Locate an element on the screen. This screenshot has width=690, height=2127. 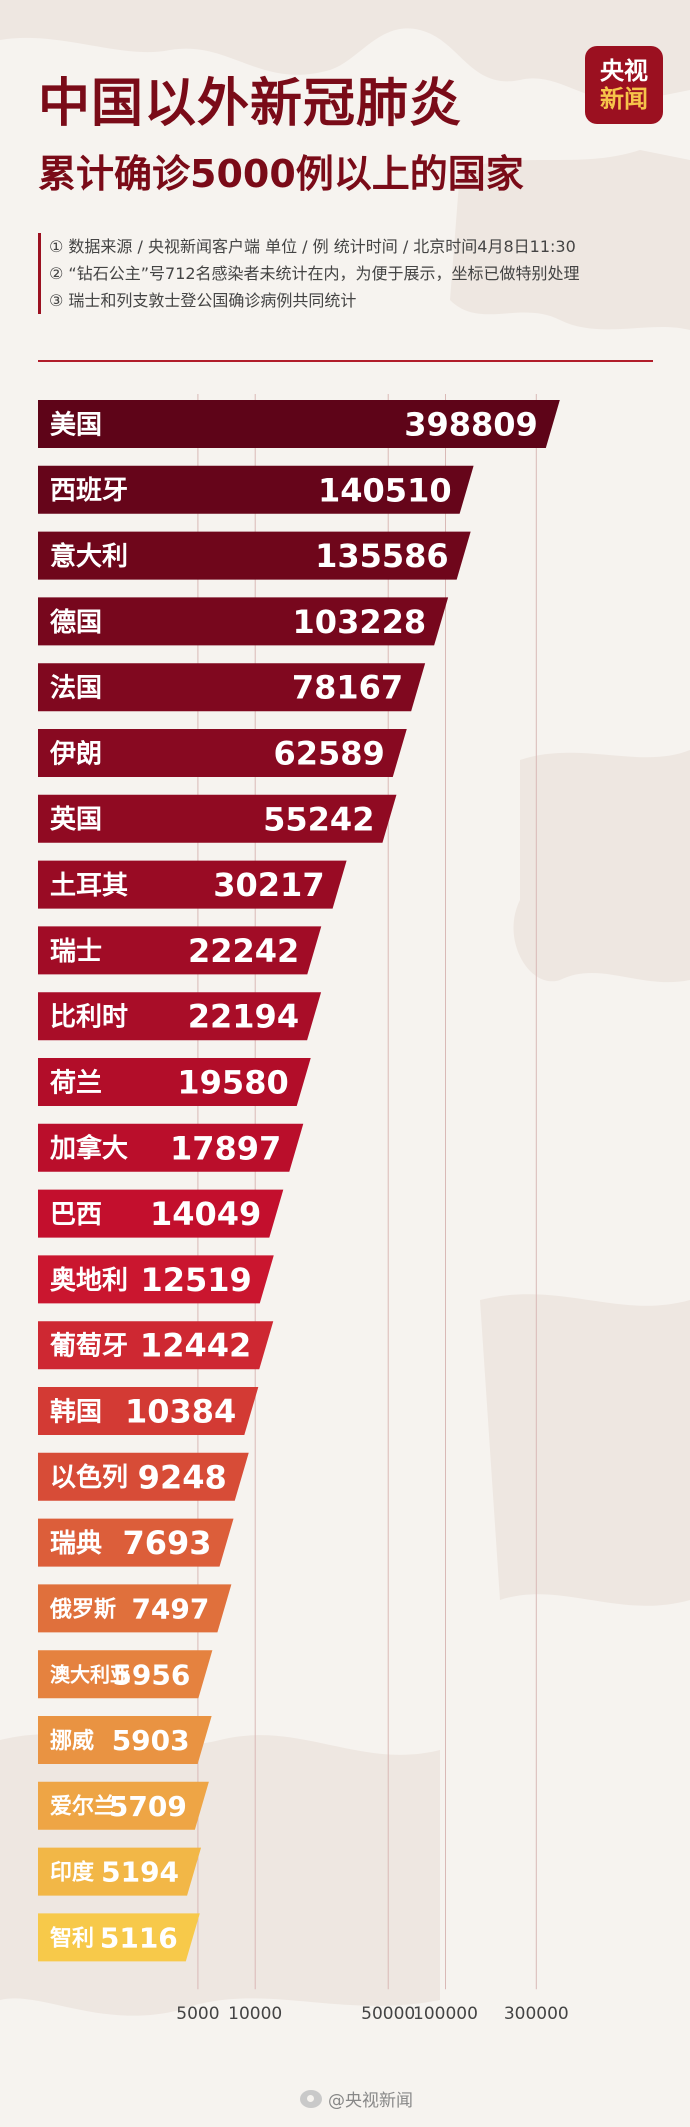
bar-value-label-13: 12519 is located at coordinates (195, 1280).